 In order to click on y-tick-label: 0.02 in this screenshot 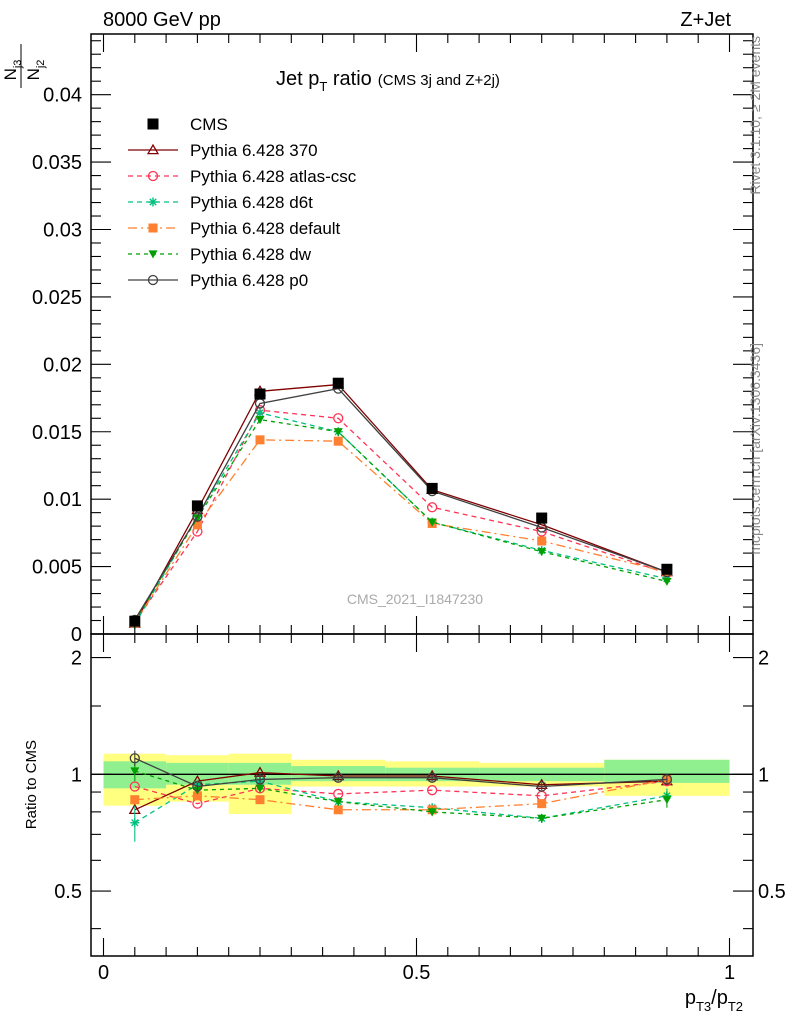, I will do `click(62, 365)`.